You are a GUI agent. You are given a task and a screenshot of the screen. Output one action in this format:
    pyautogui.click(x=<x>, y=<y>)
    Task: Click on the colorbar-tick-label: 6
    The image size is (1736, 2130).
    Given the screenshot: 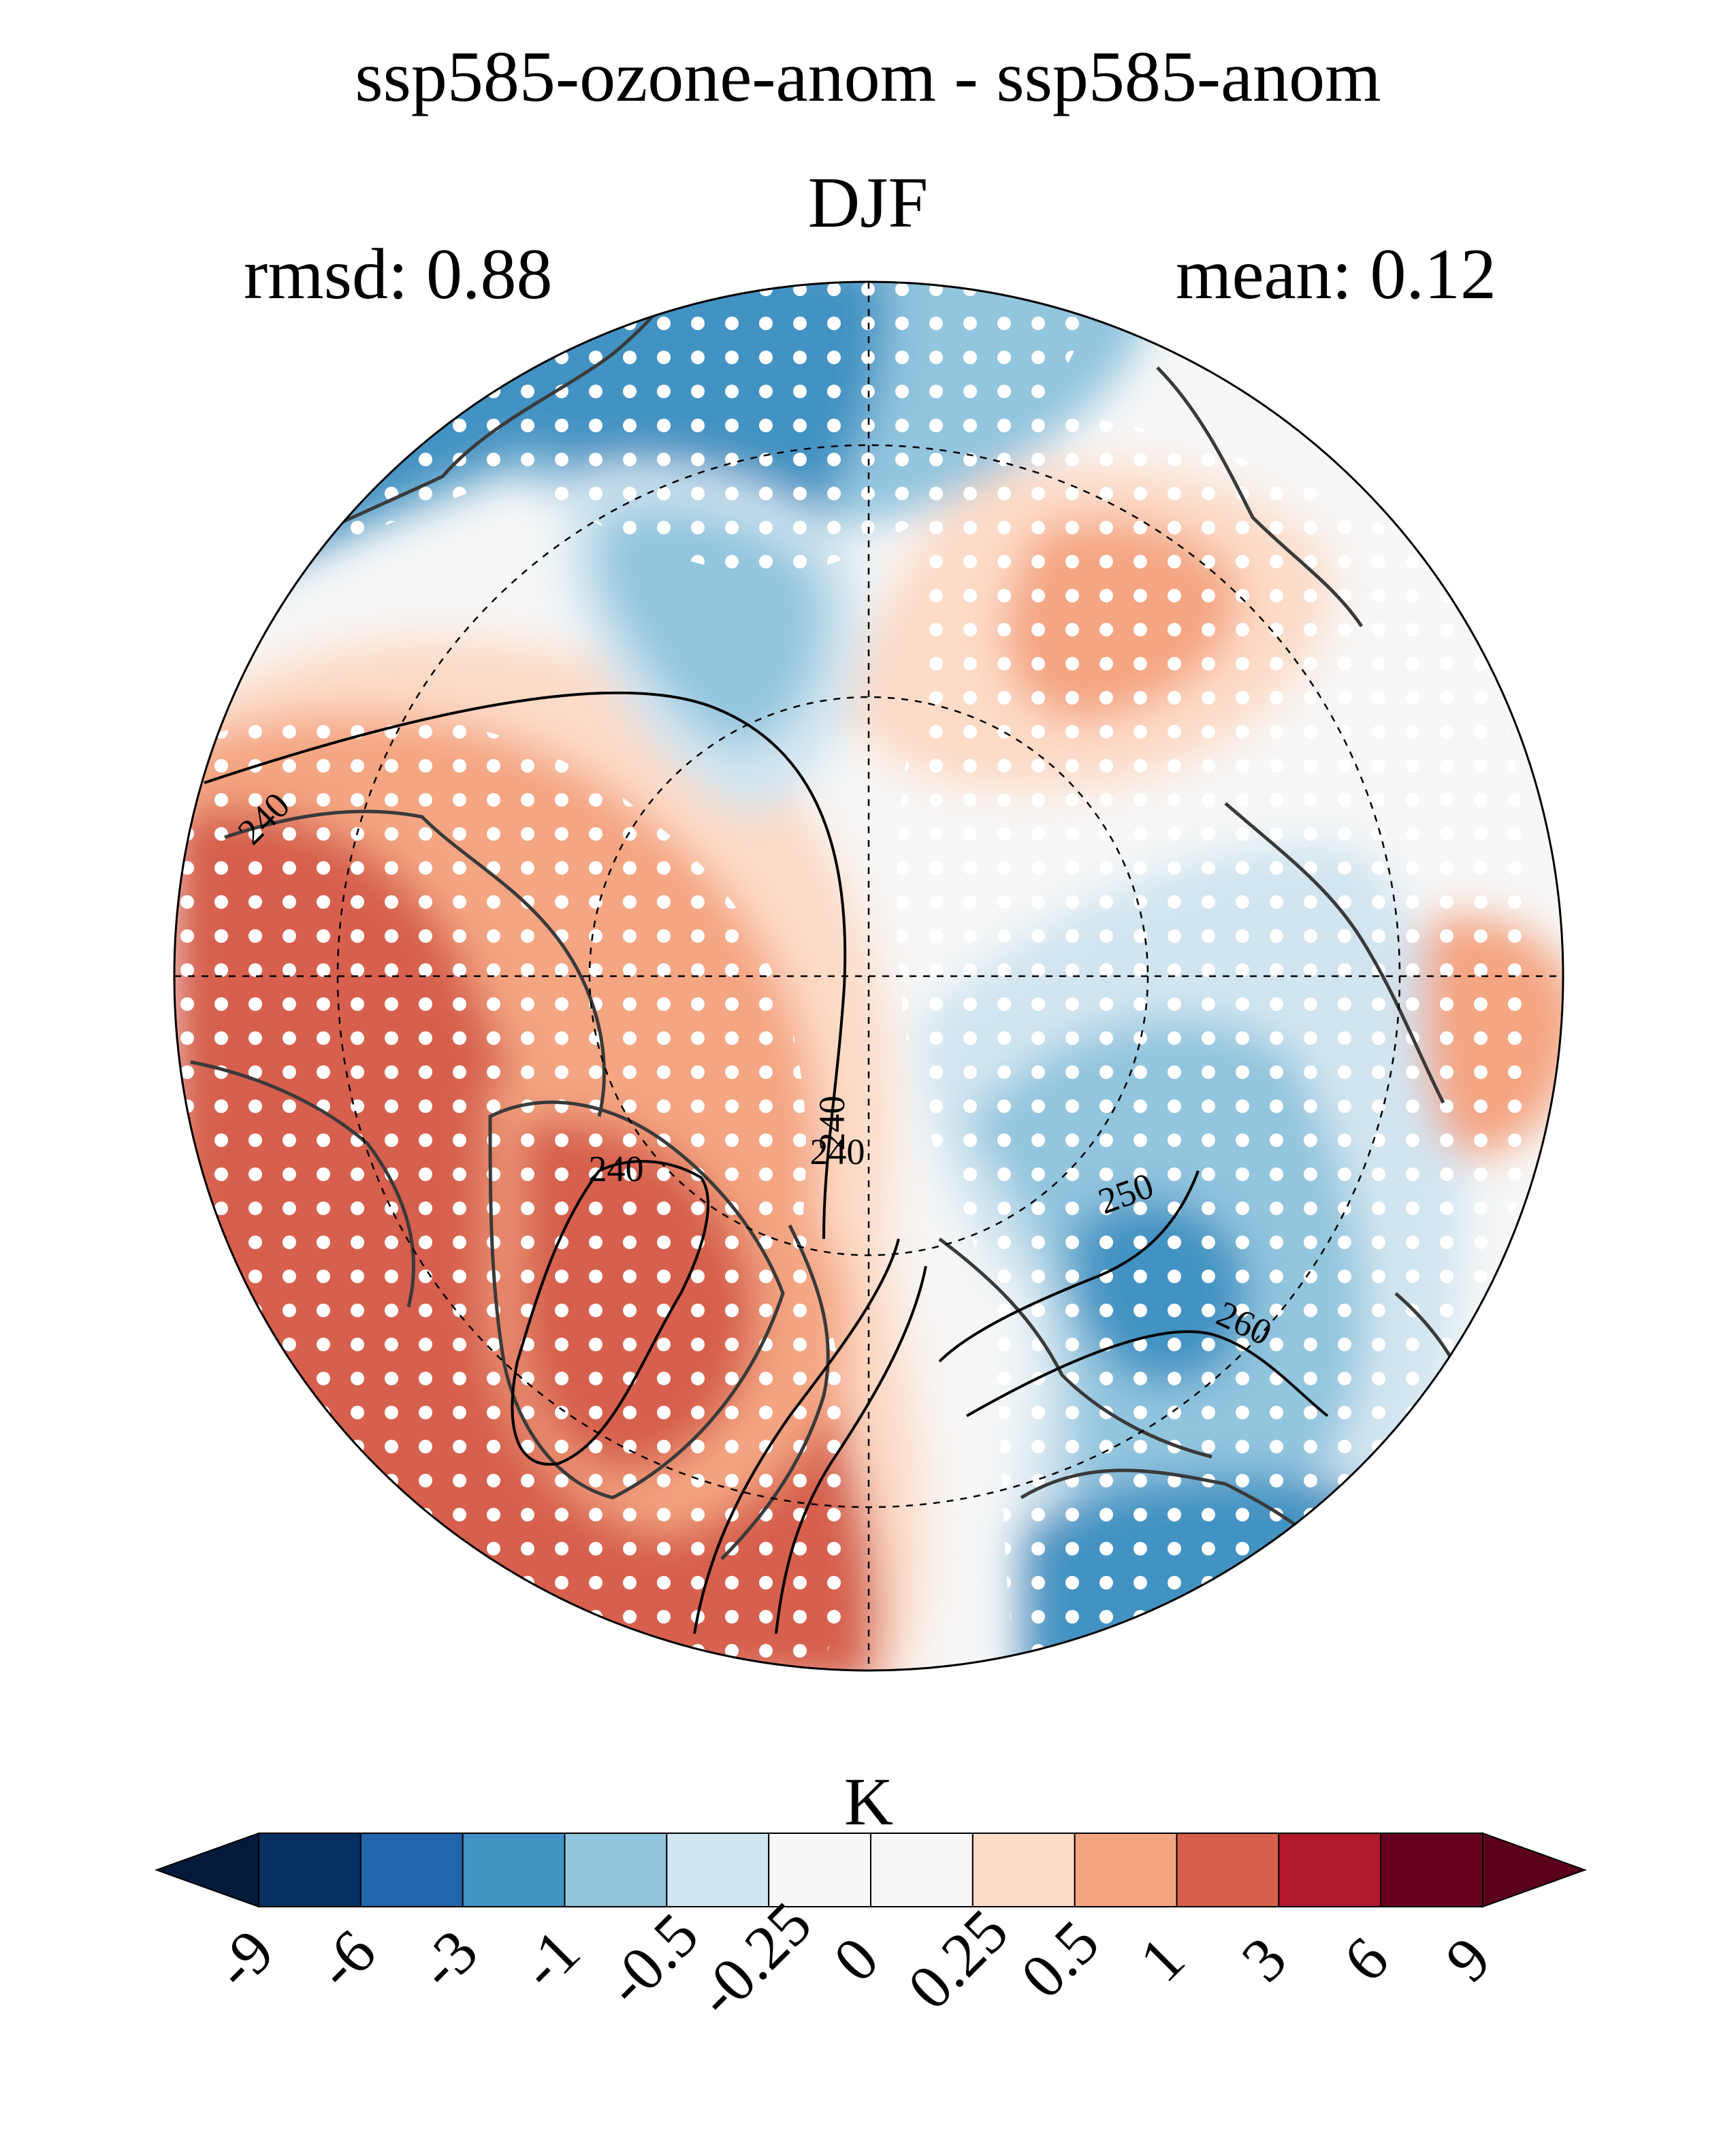 What is the action you would take?
    pyautogui.click(x=1366, y=1959)
    